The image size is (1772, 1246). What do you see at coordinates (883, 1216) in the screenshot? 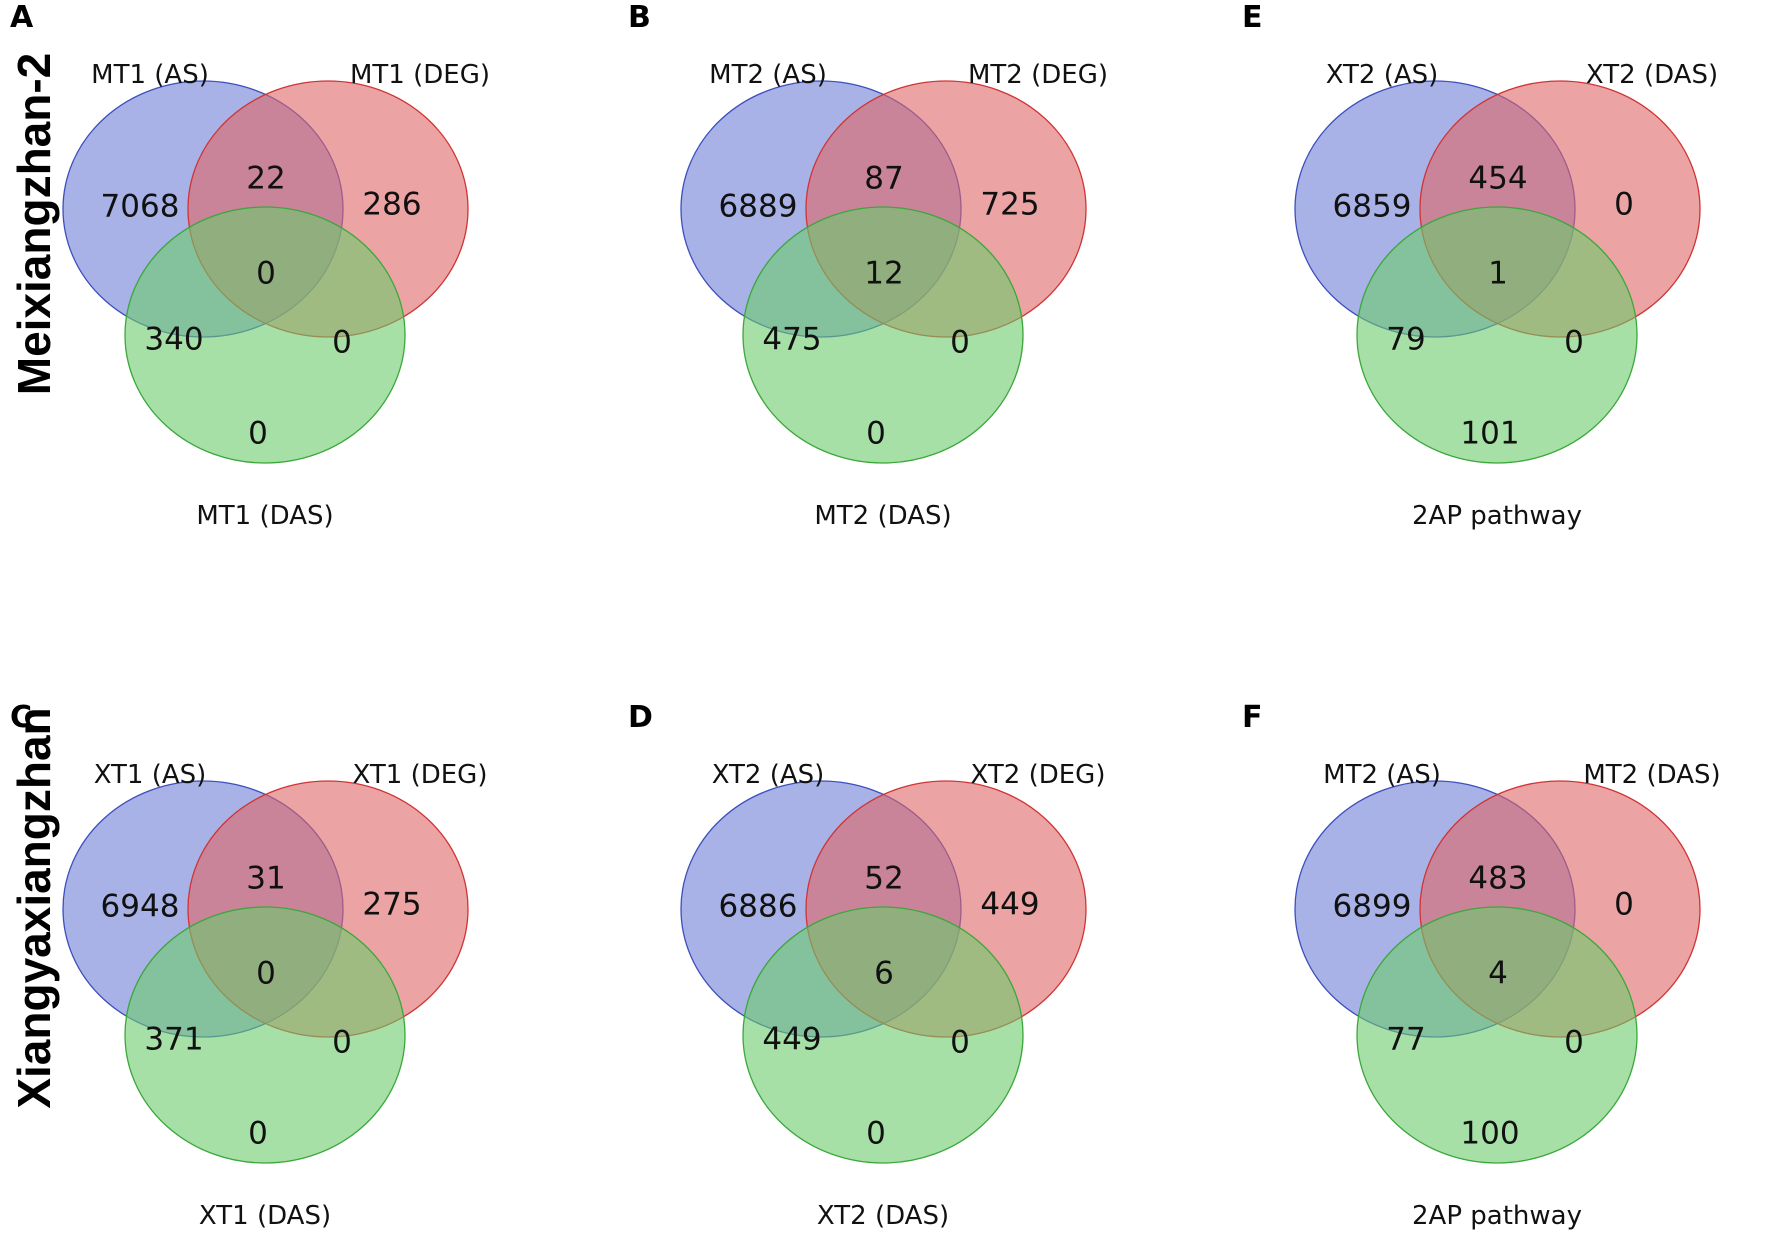
I see `set-label-c: XT2 (DAS)` at bounding box center [883, 1216].